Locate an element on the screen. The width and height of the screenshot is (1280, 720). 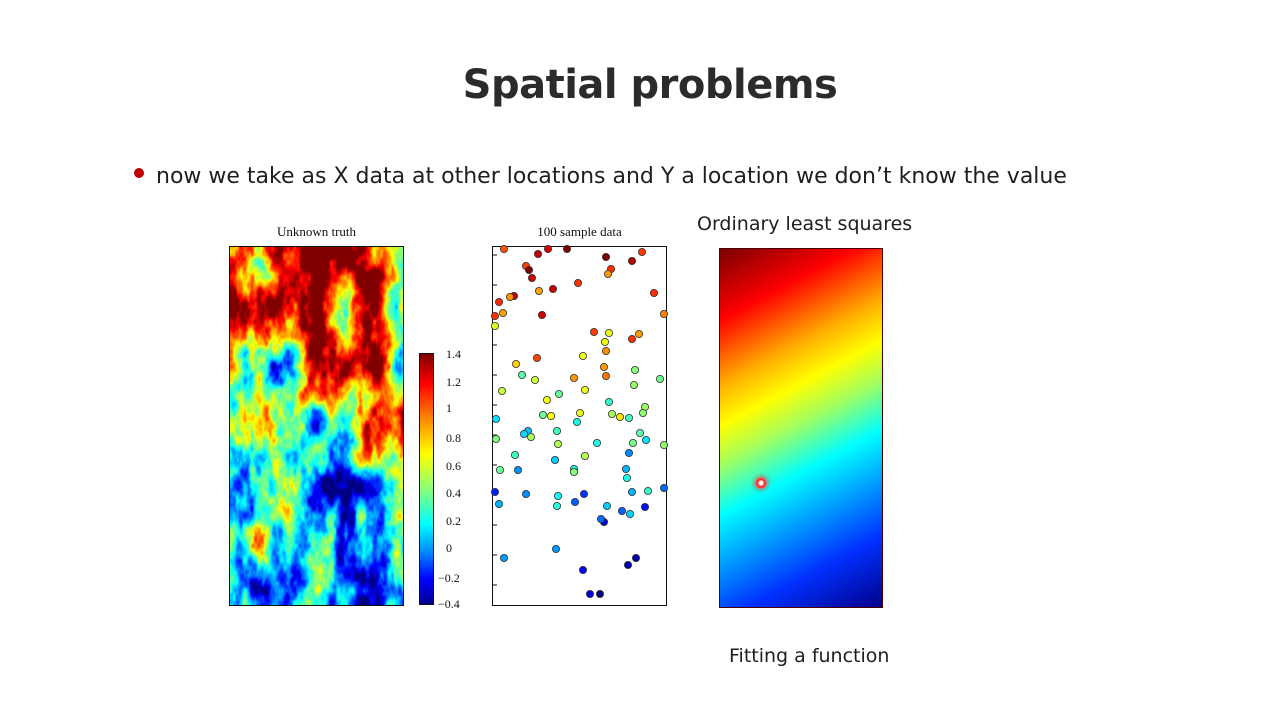
colorbar-tick: −0.4 is located at coordinates (449, 604).